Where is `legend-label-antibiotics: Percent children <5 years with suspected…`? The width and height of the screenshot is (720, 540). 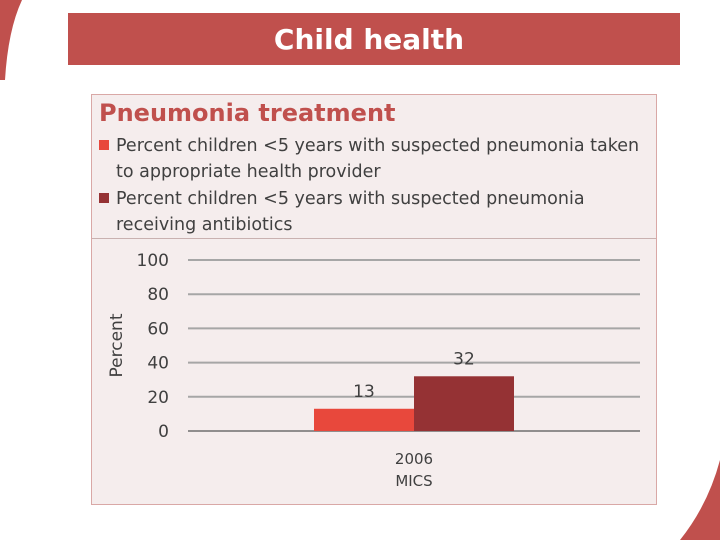 legend-label-antibiotics: Percent children <5 years with suspected… is located at coordinates (350, 212).